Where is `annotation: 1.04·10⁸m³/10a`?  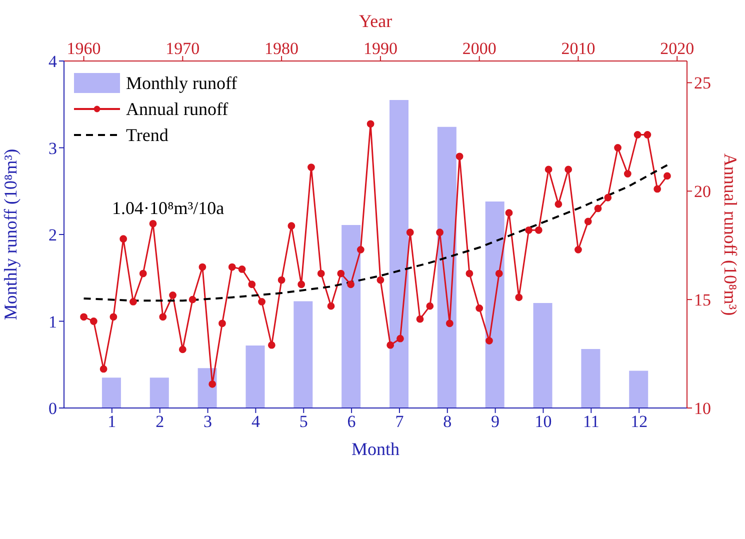
annotation: 1.04·10⁸m³/10a is located at coordinates (168, 208).